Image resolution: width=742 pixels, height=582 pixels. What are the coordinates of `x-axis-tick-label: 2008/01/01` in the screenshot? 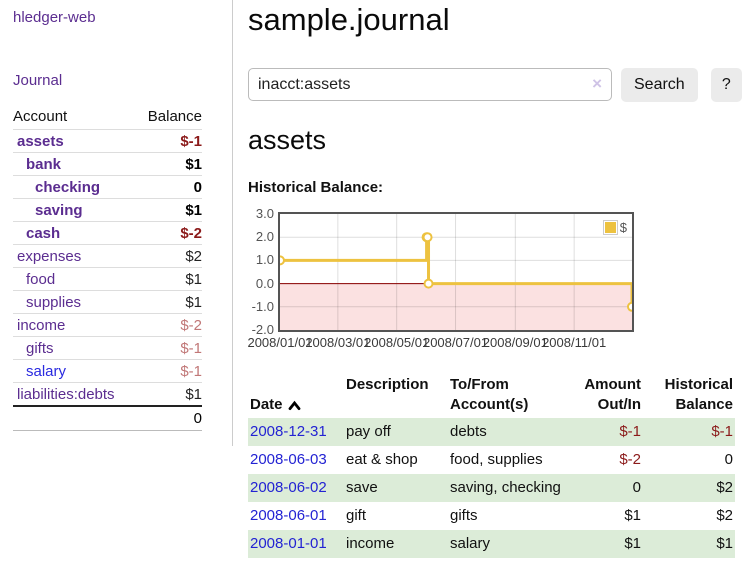 It's located at (280, 342).